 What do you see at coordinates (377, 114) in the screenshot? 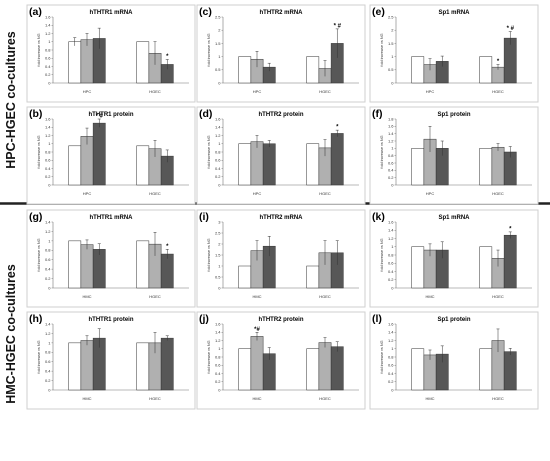
I see `panel-label: (f)` at bounding box center [377, 114].